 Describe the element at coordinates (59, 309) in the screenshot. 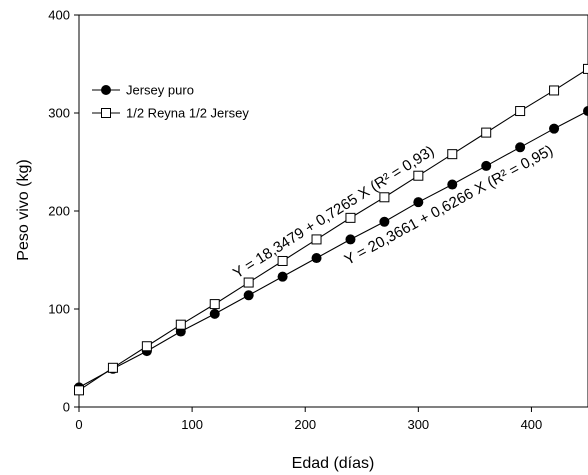

I see `y-tick-label: 100` at that location.